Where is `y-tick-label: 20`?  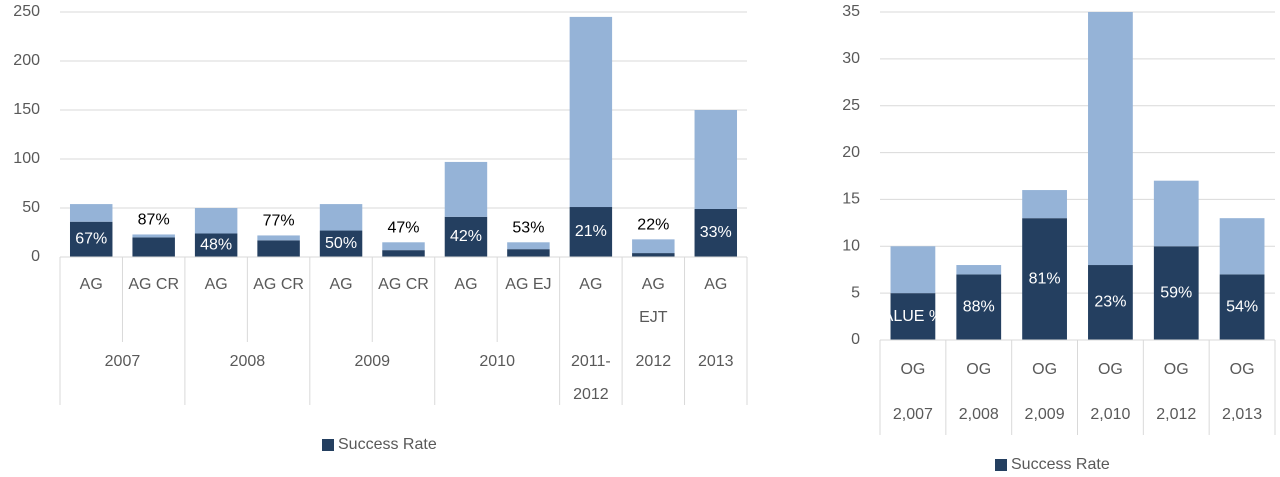
y-tick-label: 20 is located at coordinates (851, 152).